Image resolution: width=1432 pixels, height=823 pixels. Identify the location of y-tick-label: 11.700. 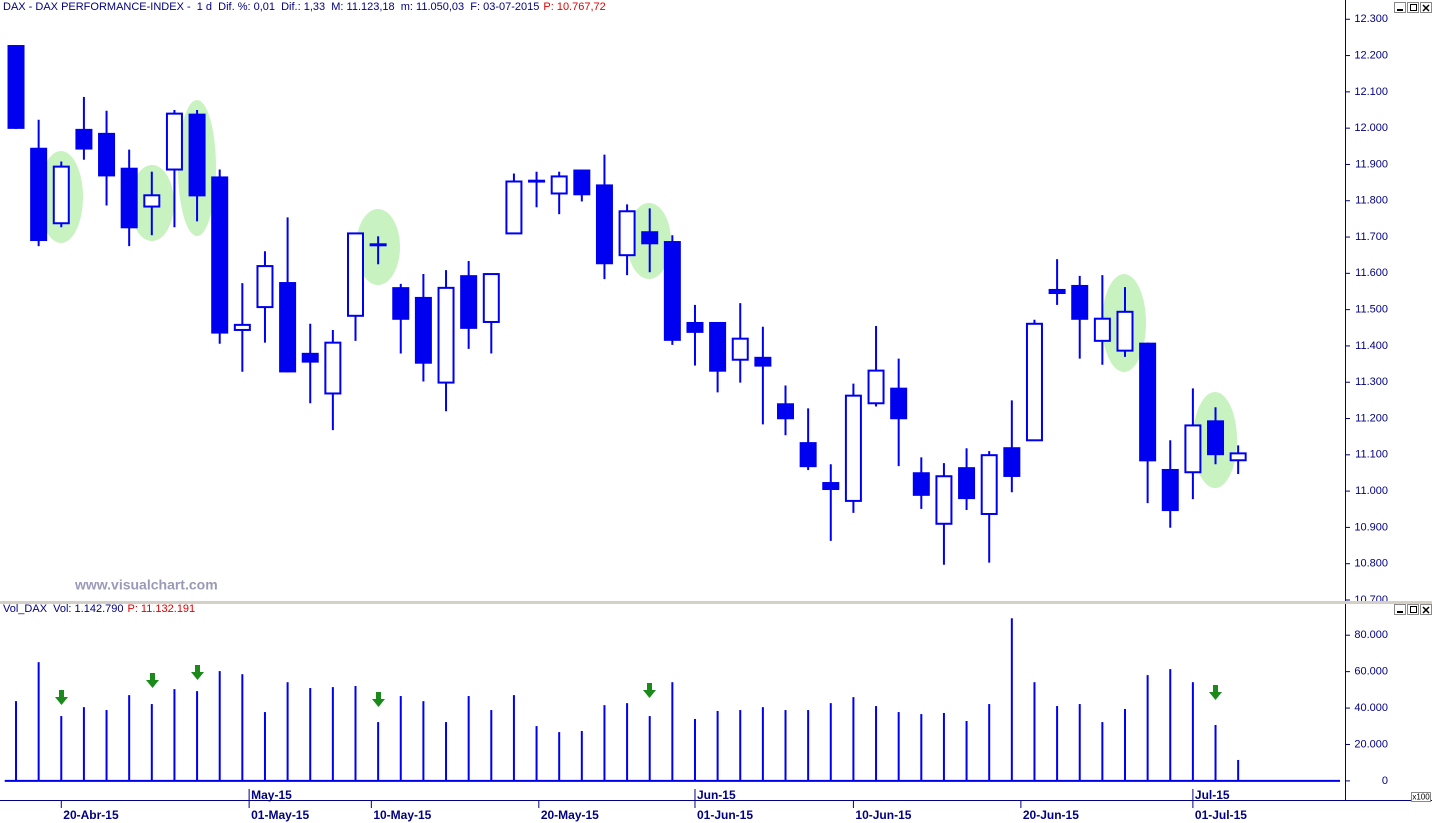
(1371, 237).